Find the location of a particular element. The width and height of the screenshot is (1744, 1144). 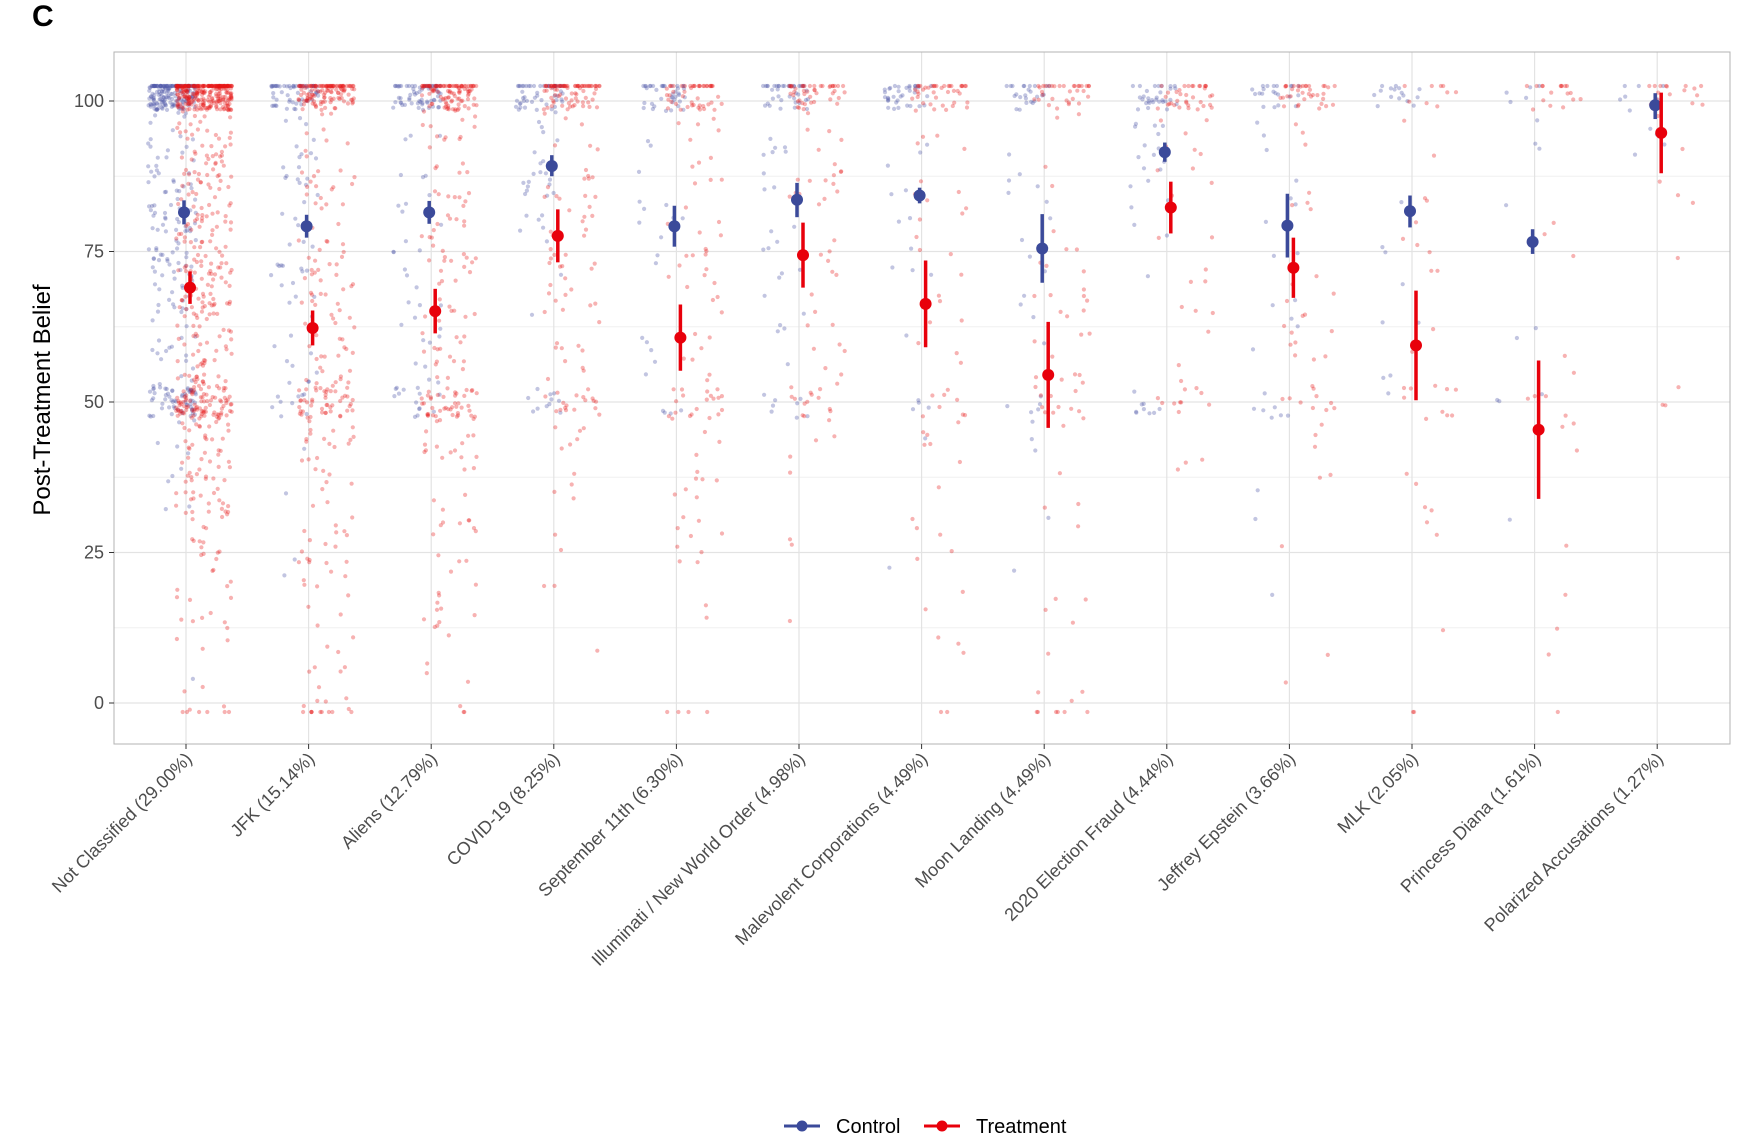

x-tick-label: Jeffrey Epstein (3.66%) is located at coordinates (1226, 822).